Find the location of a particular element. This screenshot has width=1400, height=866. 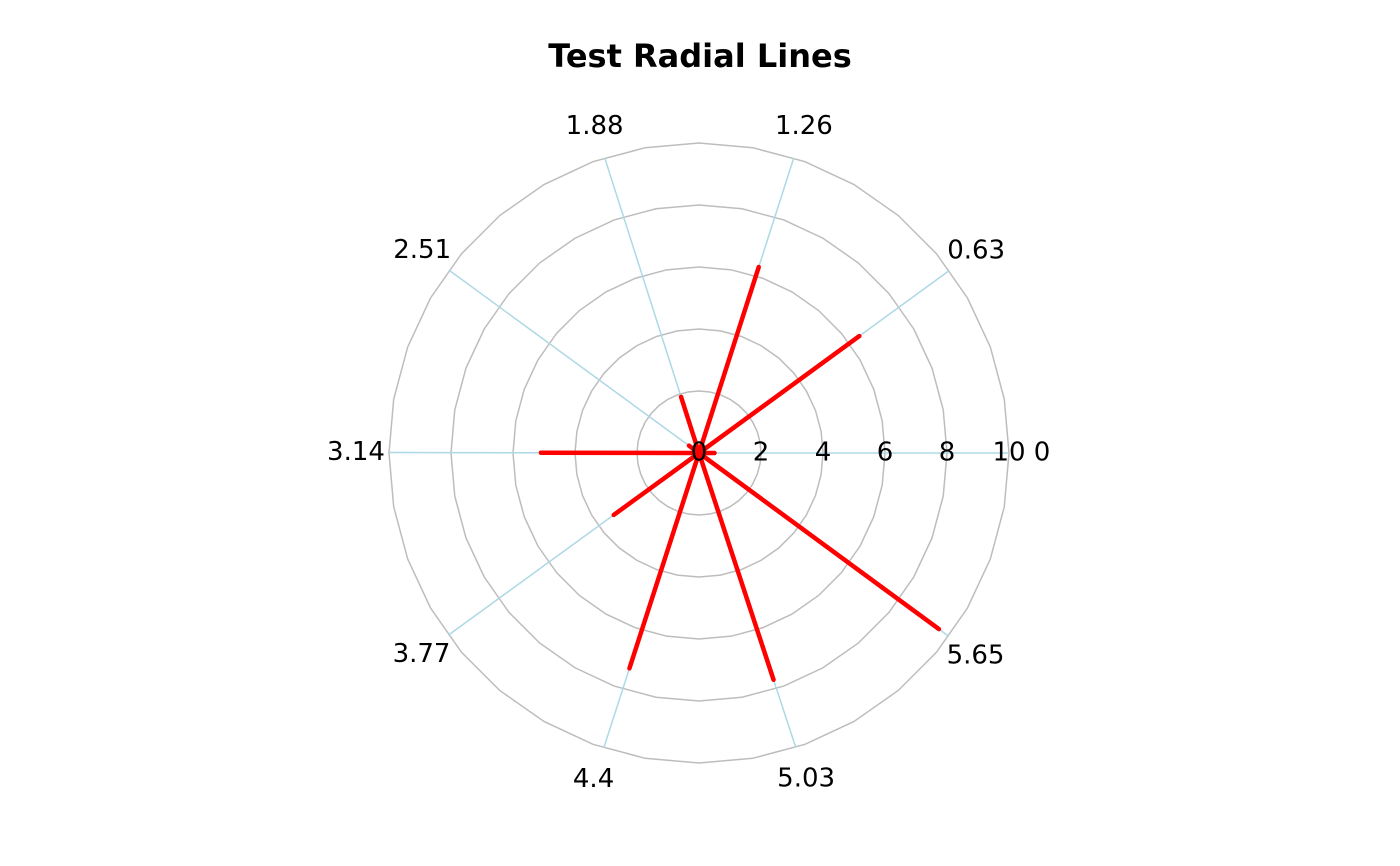

theta-tick-label: 3.14 is located at coordinates (356, 452).